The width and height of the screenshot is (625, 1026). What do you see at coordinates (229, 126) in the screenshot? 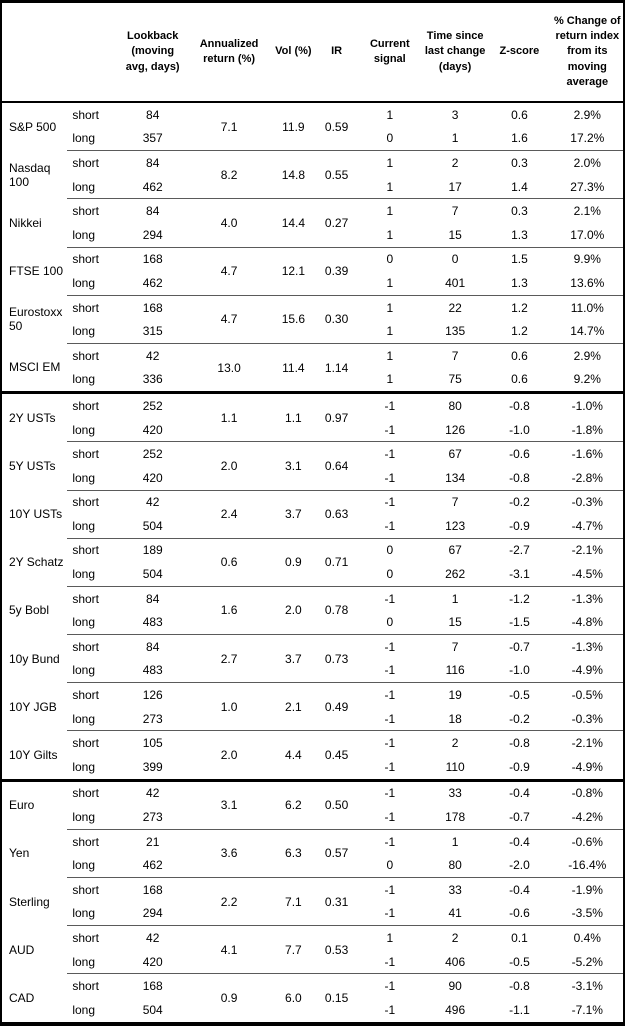
I see `annualized-return-value: 7.1` at bounding box center [229, 126].